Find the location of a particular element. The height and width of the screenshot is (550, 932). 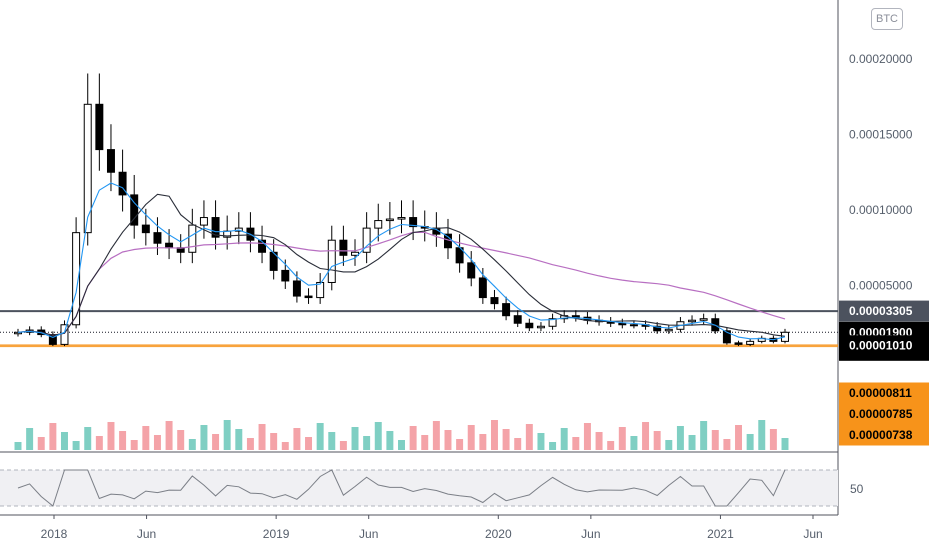

price-tag-label: 0.00000785 is located at coordinates (881, 414).